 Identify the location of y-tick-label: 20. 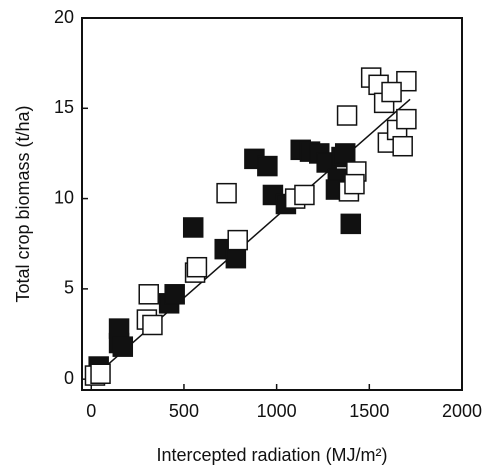
(64, 17).